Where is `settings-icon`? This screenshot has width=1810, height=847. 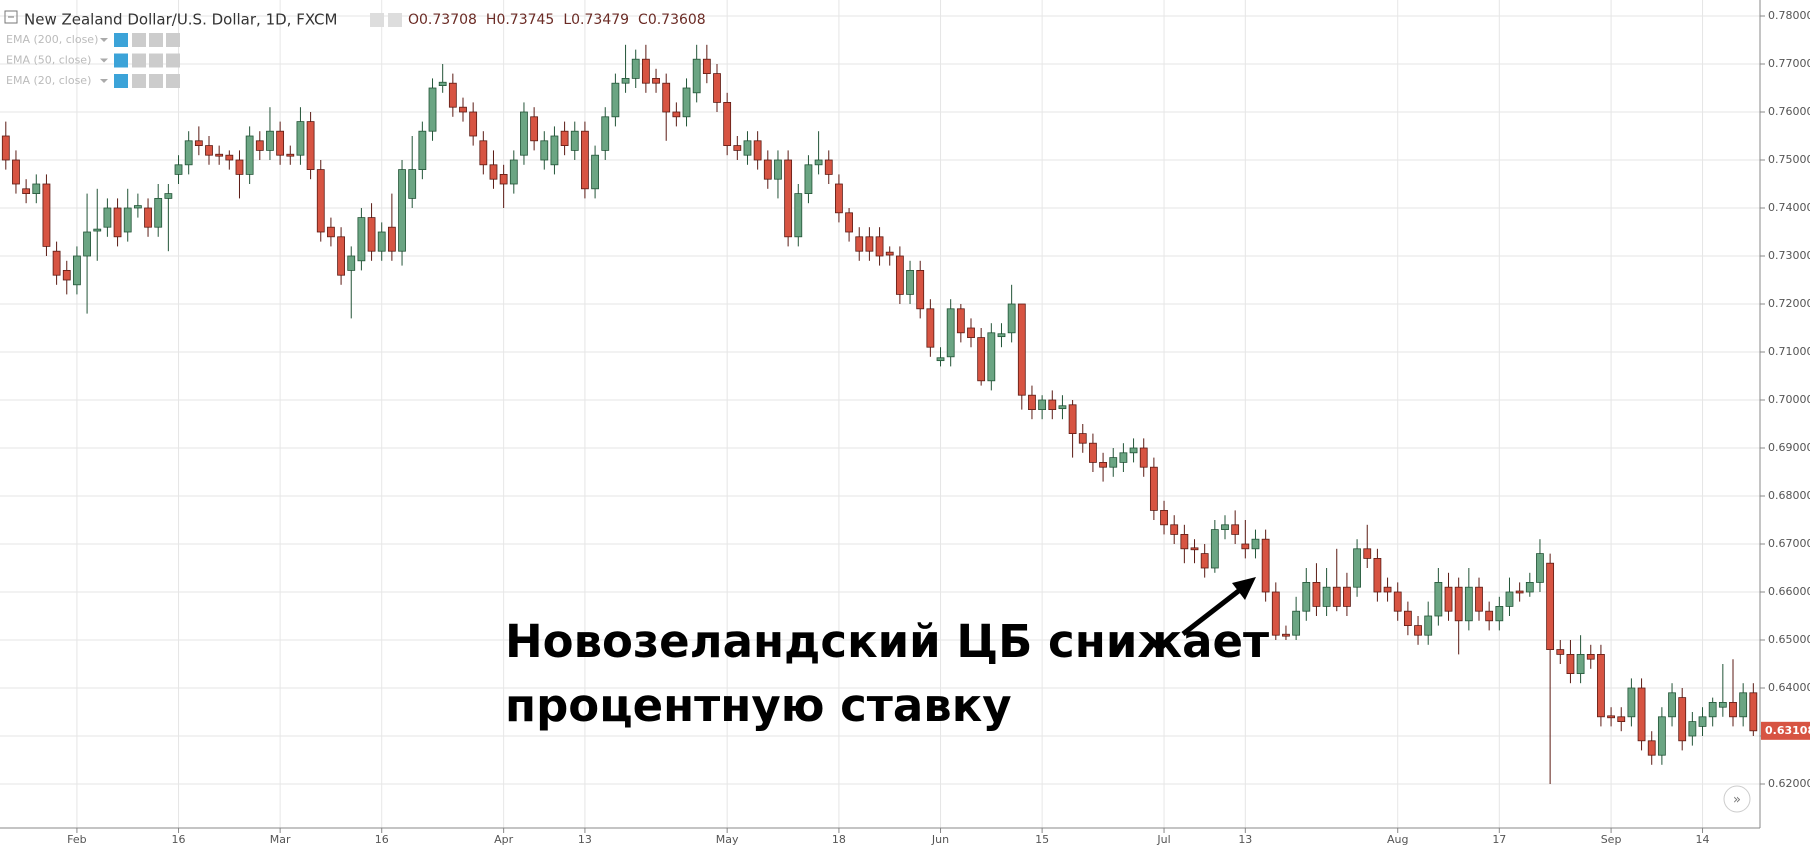
settings-icon is located at coordinates (377, 20).